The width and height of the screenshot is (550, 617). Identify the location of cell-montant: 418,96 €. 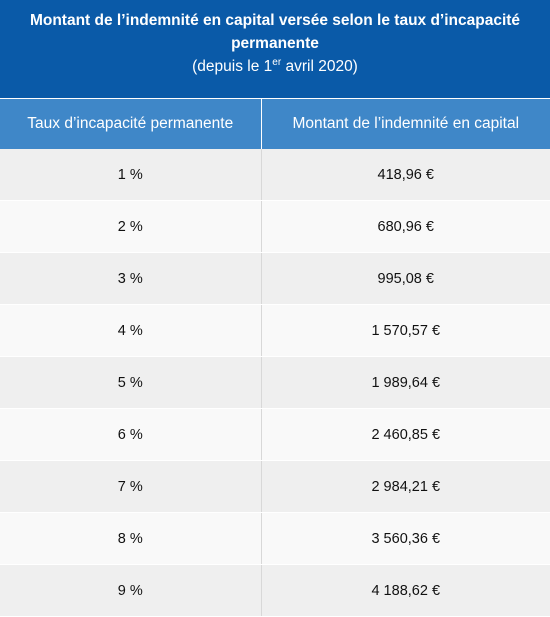
(405, 175).